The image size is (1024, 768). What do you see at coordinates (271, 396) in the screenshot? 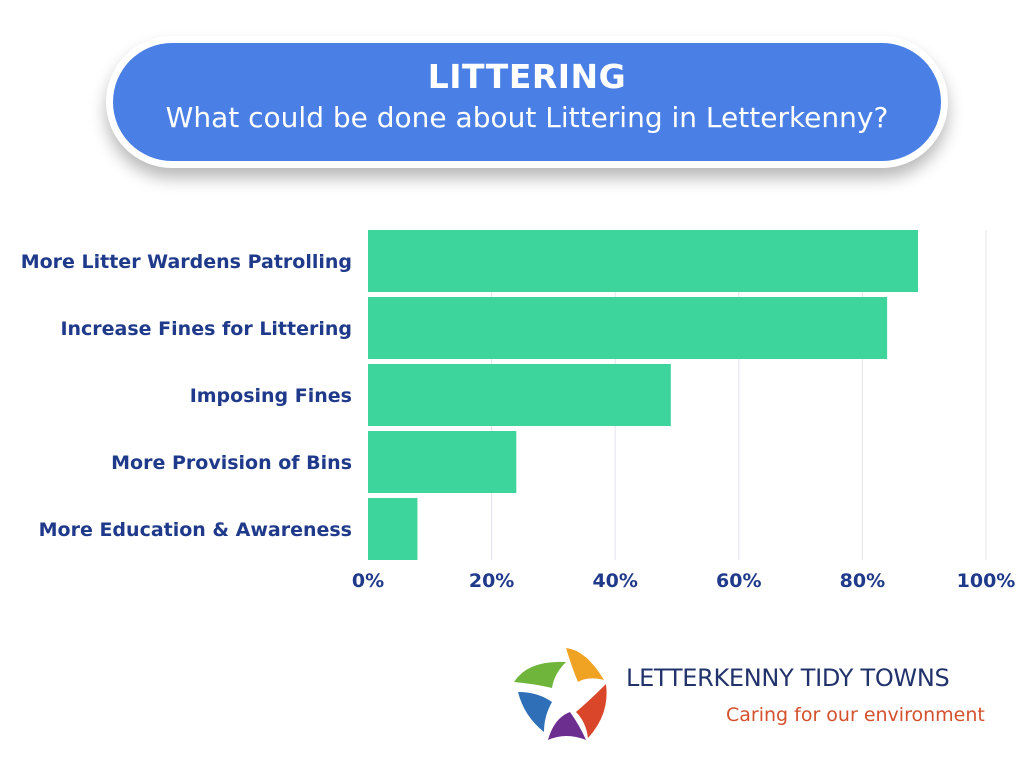
I see `category-label: Imposing Fines` at bounding box center [271, 396].